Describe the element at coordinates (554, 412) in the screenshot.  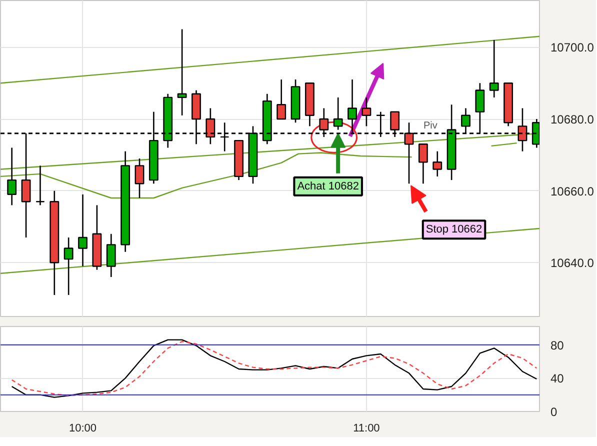
I see `y-tick-label: 0` at that location.